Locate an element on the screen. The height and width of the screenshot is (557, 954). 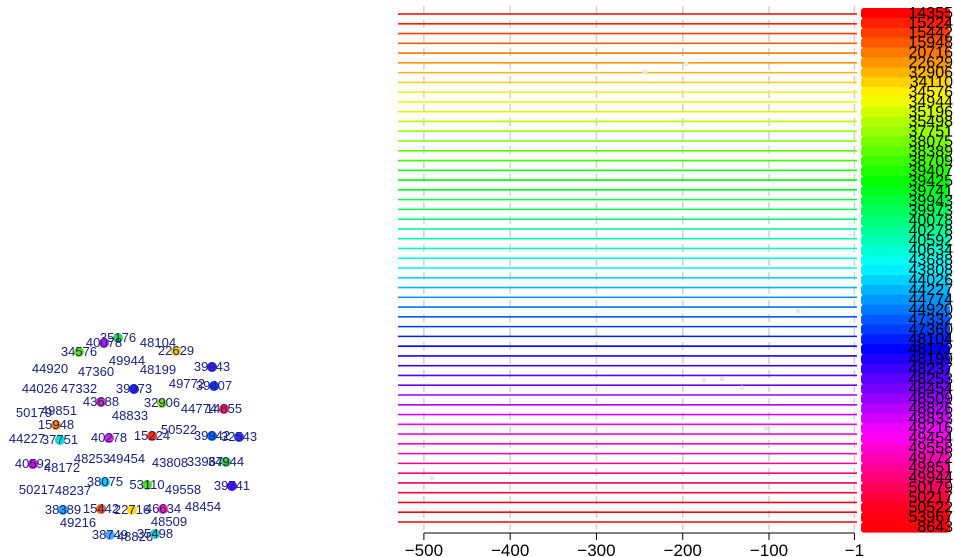
point-label: 39943 is located at coordinates (212, 366).